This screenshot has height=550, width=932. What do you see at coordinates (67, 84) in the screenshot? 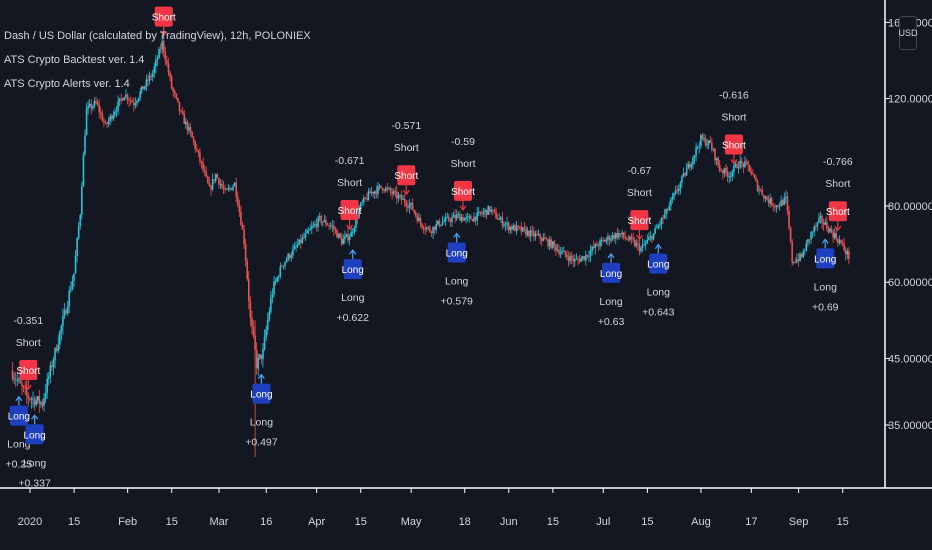
I see `indicator-alerts: ATS Crypto Alerts ver. 1.4` at bounding box center [67, 84].